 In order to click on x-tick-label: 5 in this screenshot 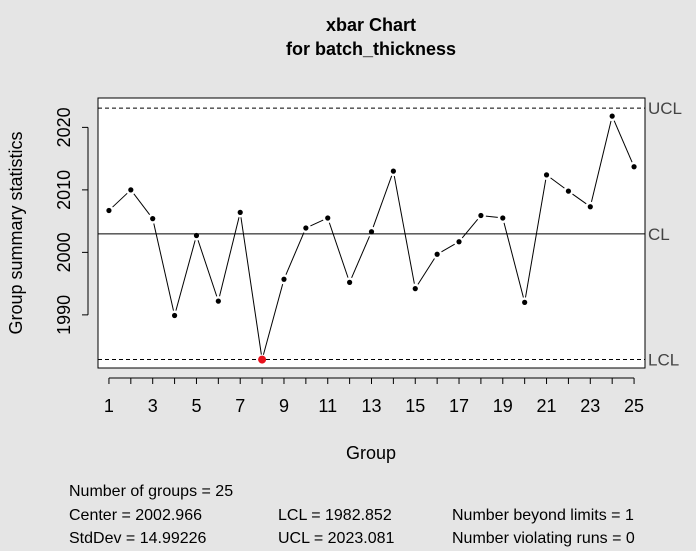, I will do `click(196, 406)`.